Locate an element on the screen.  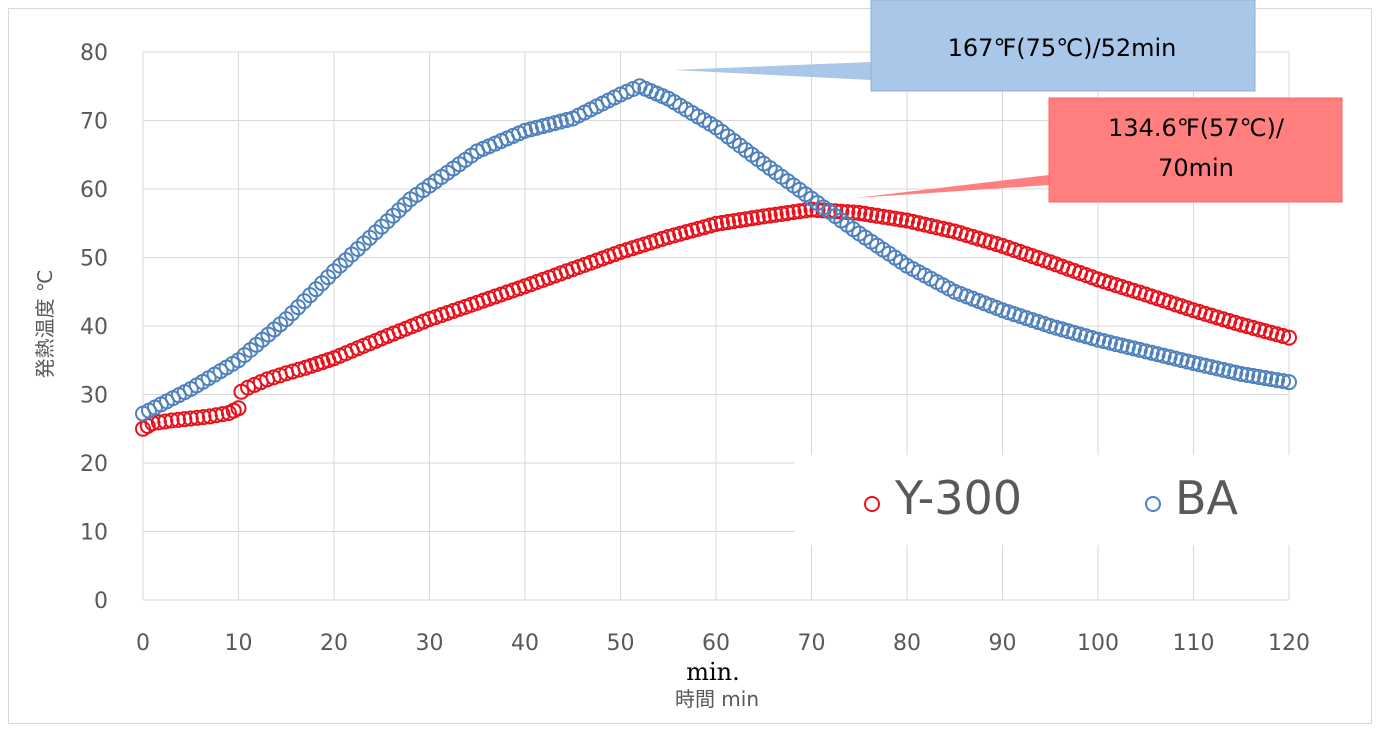
callouts: 167℉(75℃)/52min 134.6℉(57℃)/ 70min is located at coordinates (1008, 101).